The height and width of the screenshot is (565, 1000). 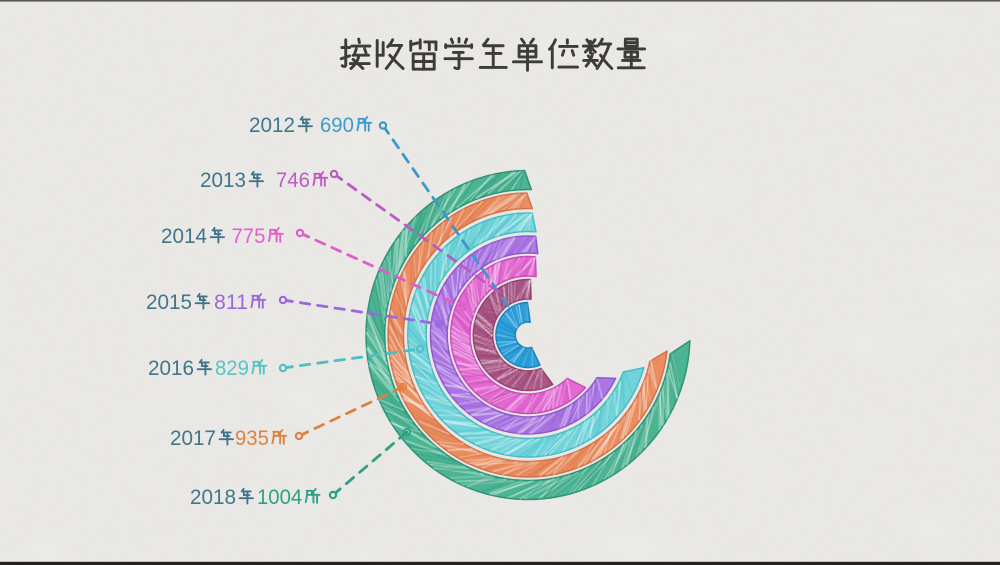 What do you see at coordinates (169, 302) in the screenshot?
I see `svg-text: 2015` at bounding box center [169, 302].